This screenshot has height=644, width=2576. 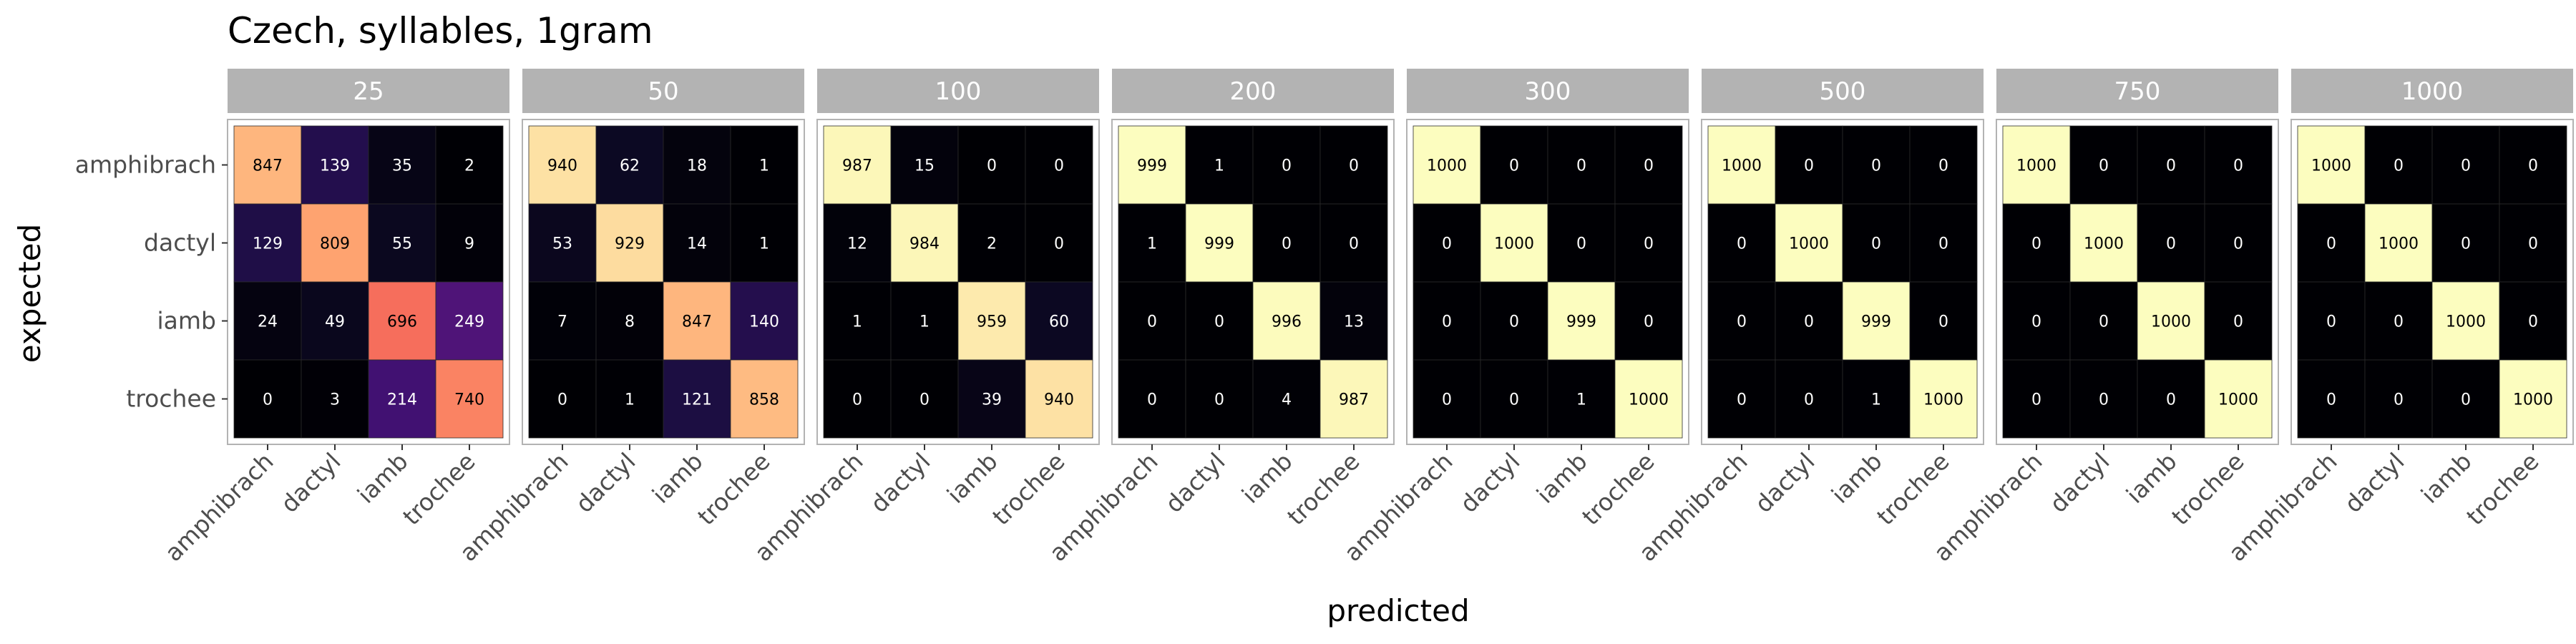 What do you see at coordinates (219, 507) in the screenshot?
I see `x-tick-label: amphibrach` at bounding box center [219, 507].